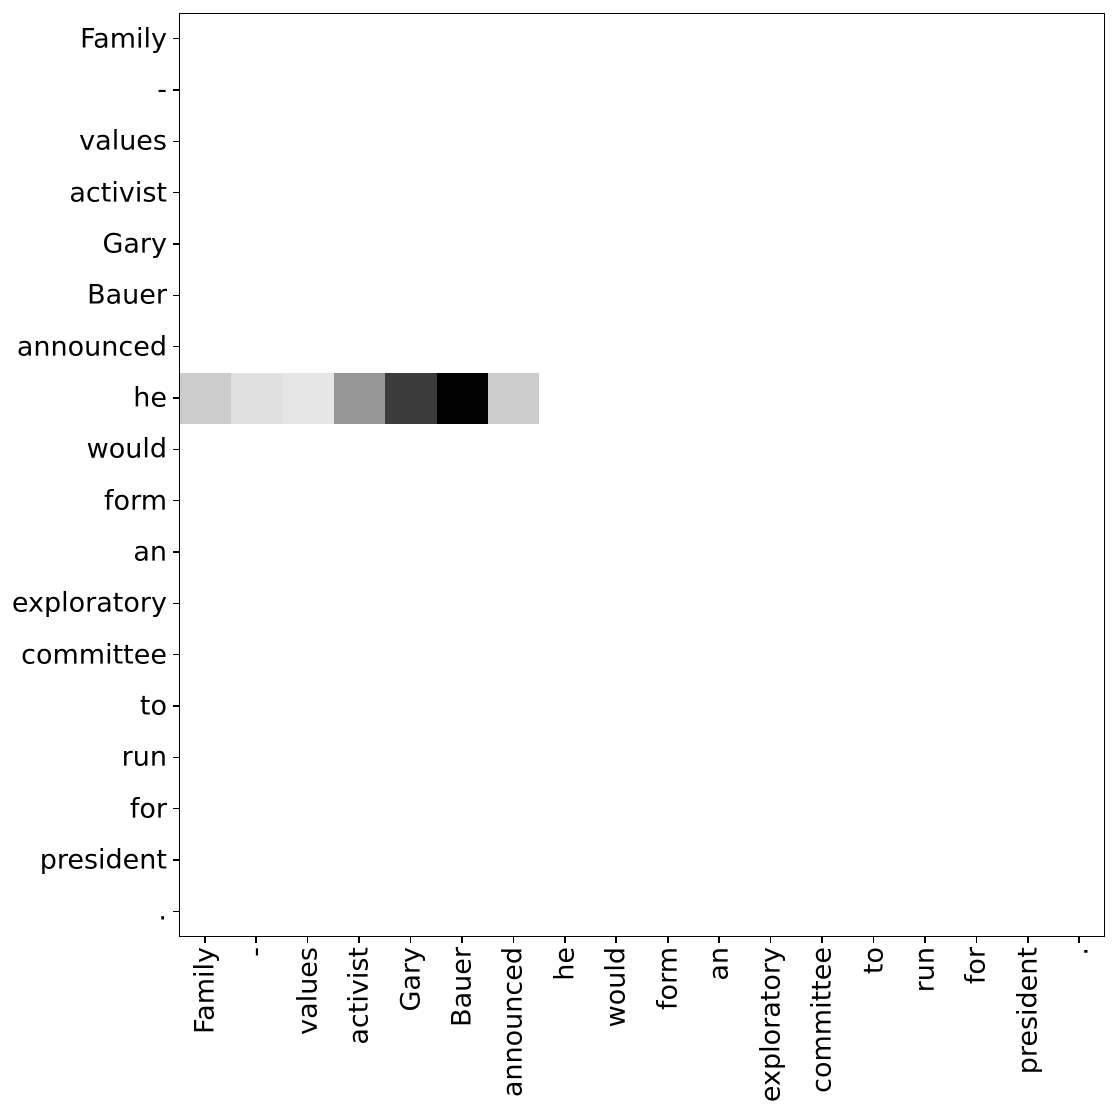 This screenshot has height=1116, width=1116. Describe the element at coordinates (144, 757) in the screenshot. I see `y-tick-label: run` at that location.